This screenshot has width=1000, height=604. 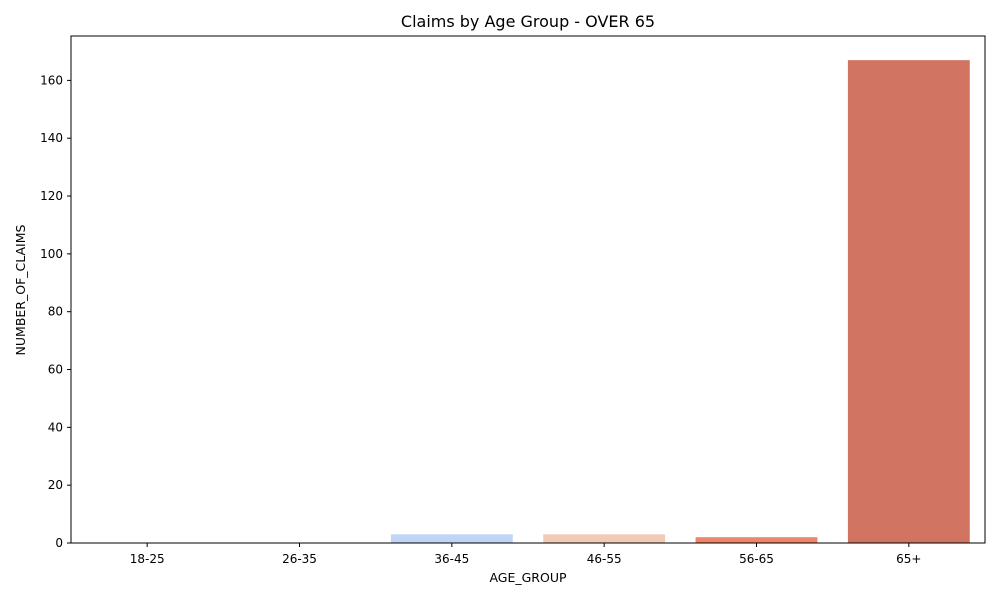 I want to click on bar-65+, so click(x=908, y=302).